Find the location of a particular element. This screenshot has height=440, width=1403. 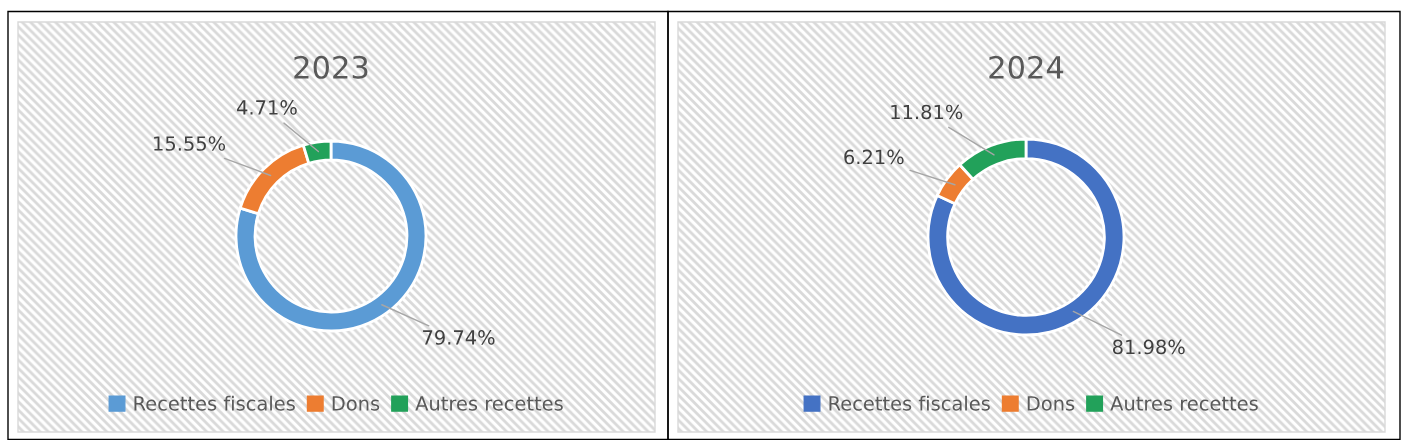

data-label: 79.74% is located at coordinates (459, 337).